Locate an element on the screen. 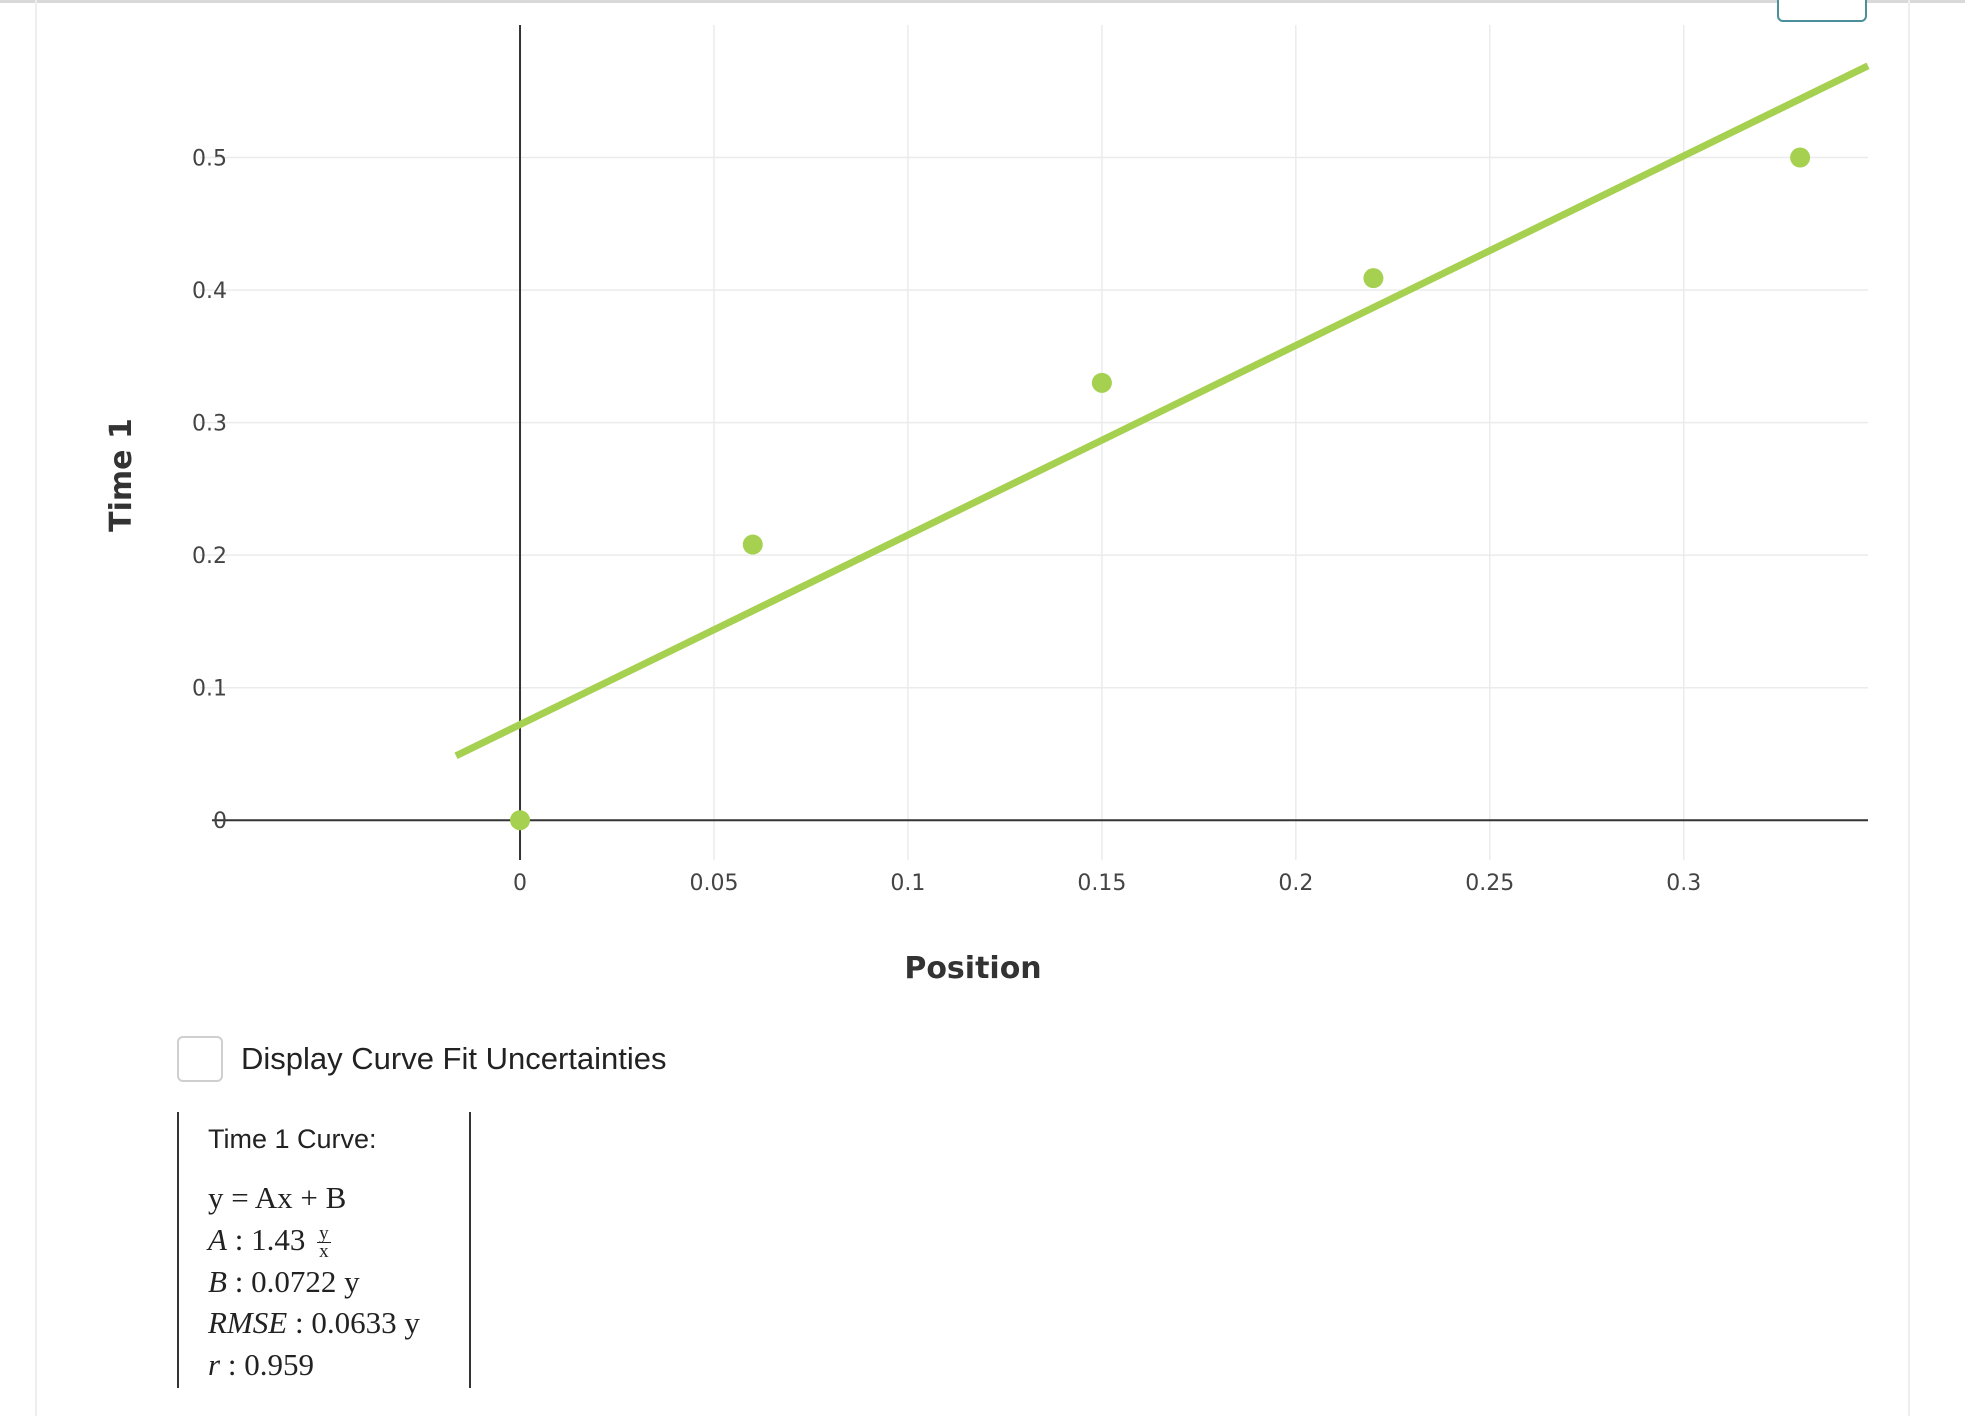 Image resolution: width=1965 pixels, height=1416 pixels. y-tick-label: 0.4 is located at coordinates (209, 291).